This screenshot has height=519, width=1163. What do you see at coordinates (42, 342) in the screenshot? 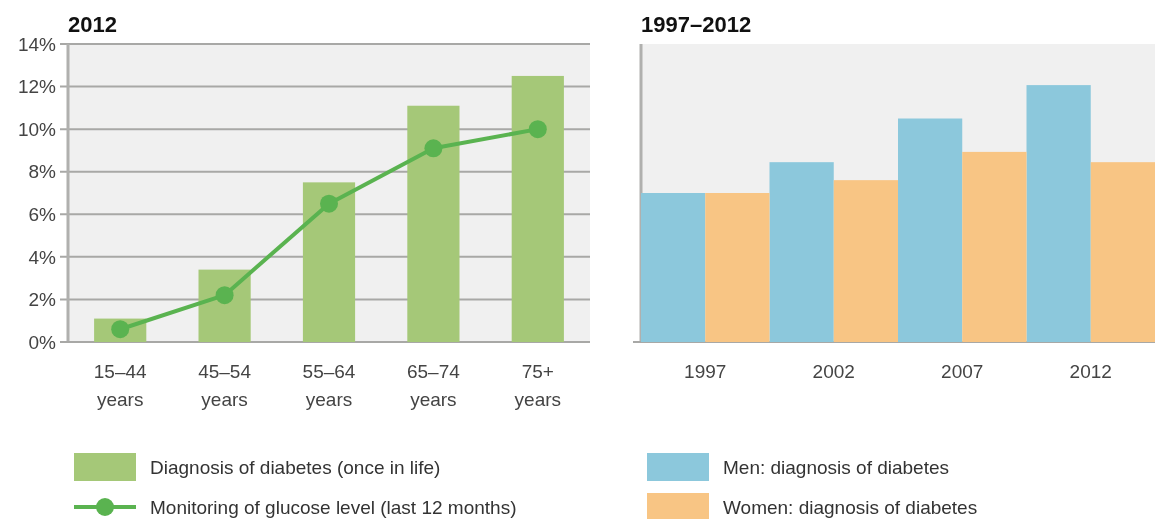
I see `y-tick-label: 0%` at bounding box center [42, 342].